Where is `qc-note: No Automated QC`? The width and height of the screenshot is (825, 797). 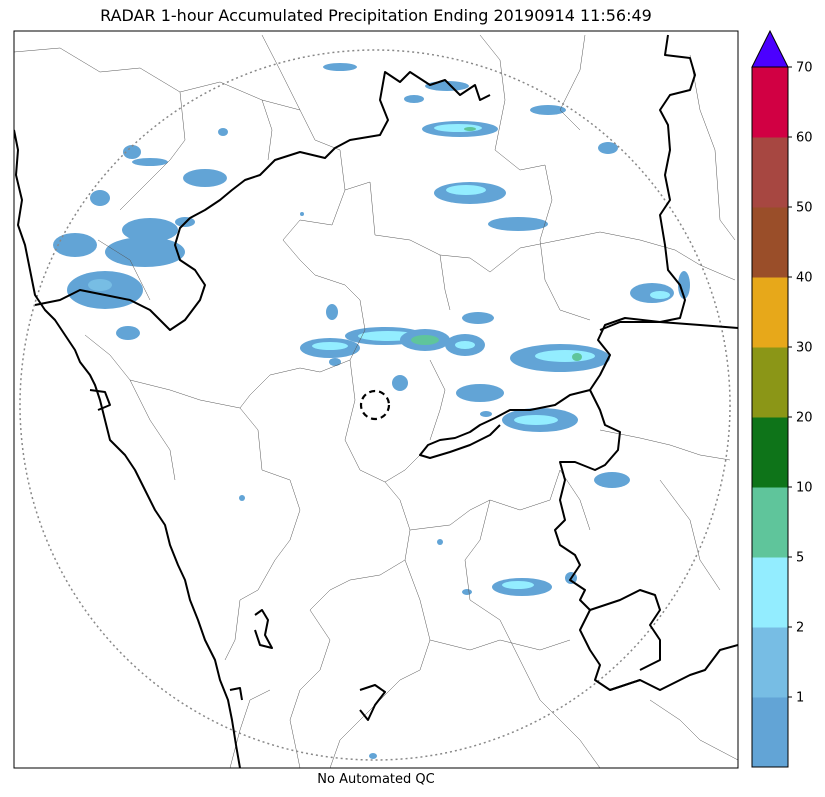 qc-note: No Automated QC is located at coordinates (376, 779).